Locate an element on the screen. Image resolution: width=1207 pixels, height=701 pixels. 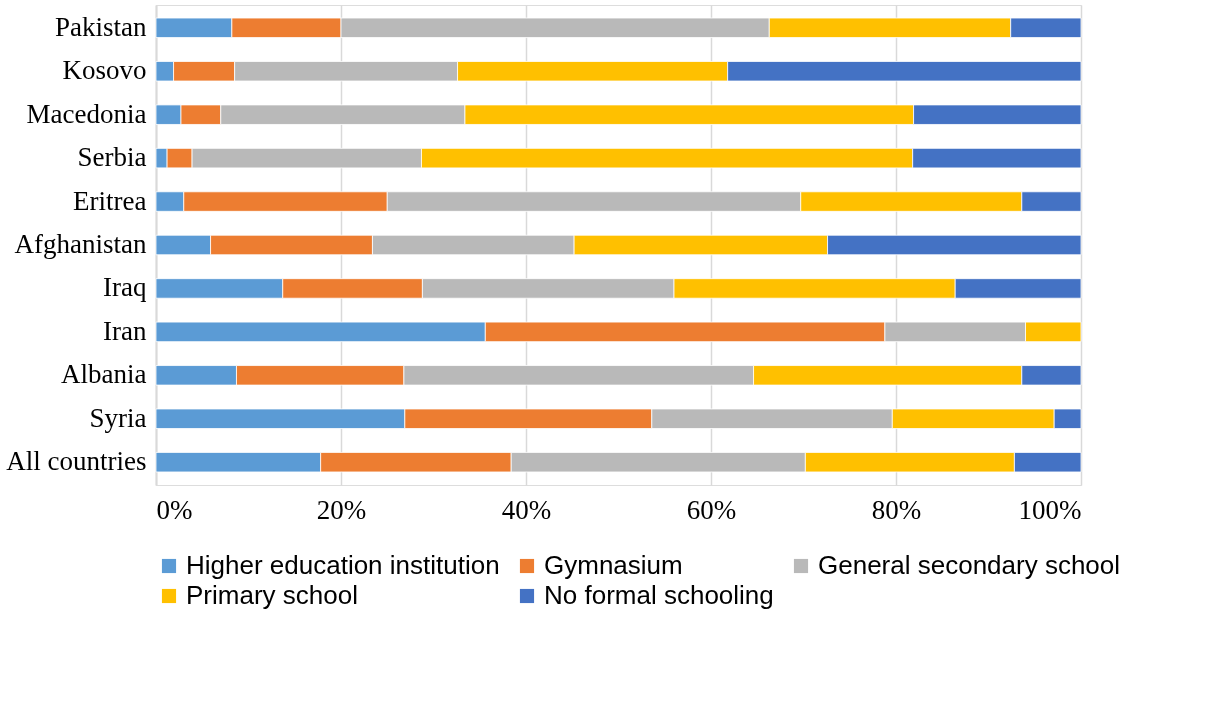
y-tick-label: Iran is located at coordinates (125, 330).